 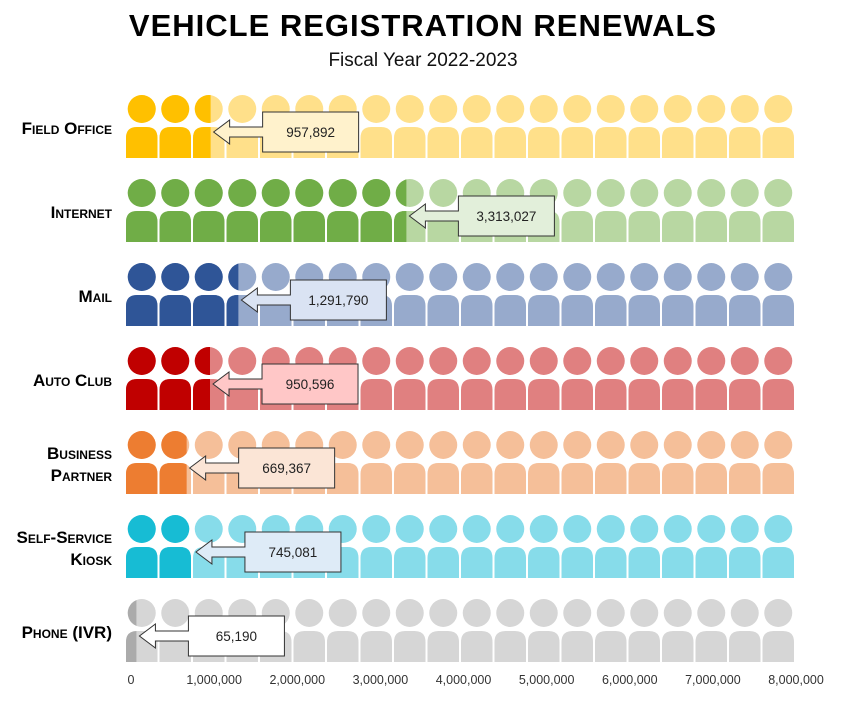 I want to click on category-row: Phone (IVR) 65,190, so click(x=408, y=630).